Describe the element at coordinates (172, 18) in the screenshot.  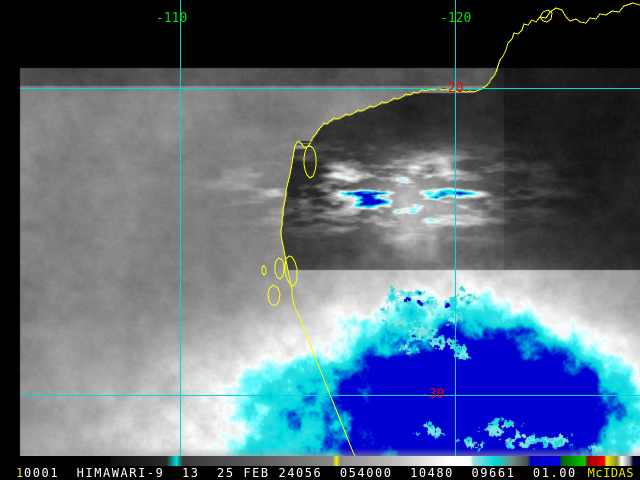
I see `longitude-label: -110` at that location.